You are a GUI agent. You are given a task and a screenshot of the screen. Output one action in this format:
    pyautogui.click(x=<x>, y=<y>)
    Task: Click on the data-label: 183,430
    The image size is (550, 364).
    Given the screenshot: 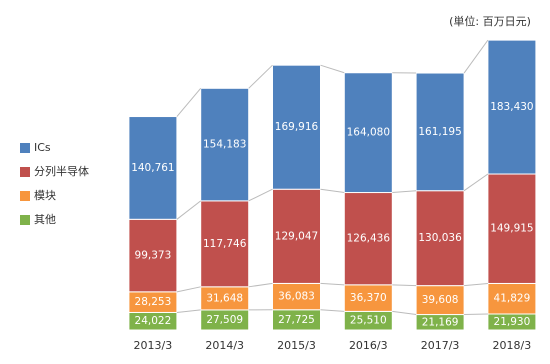 What is the action you would take?
    pyautogui.click(x=511, y=107)
    